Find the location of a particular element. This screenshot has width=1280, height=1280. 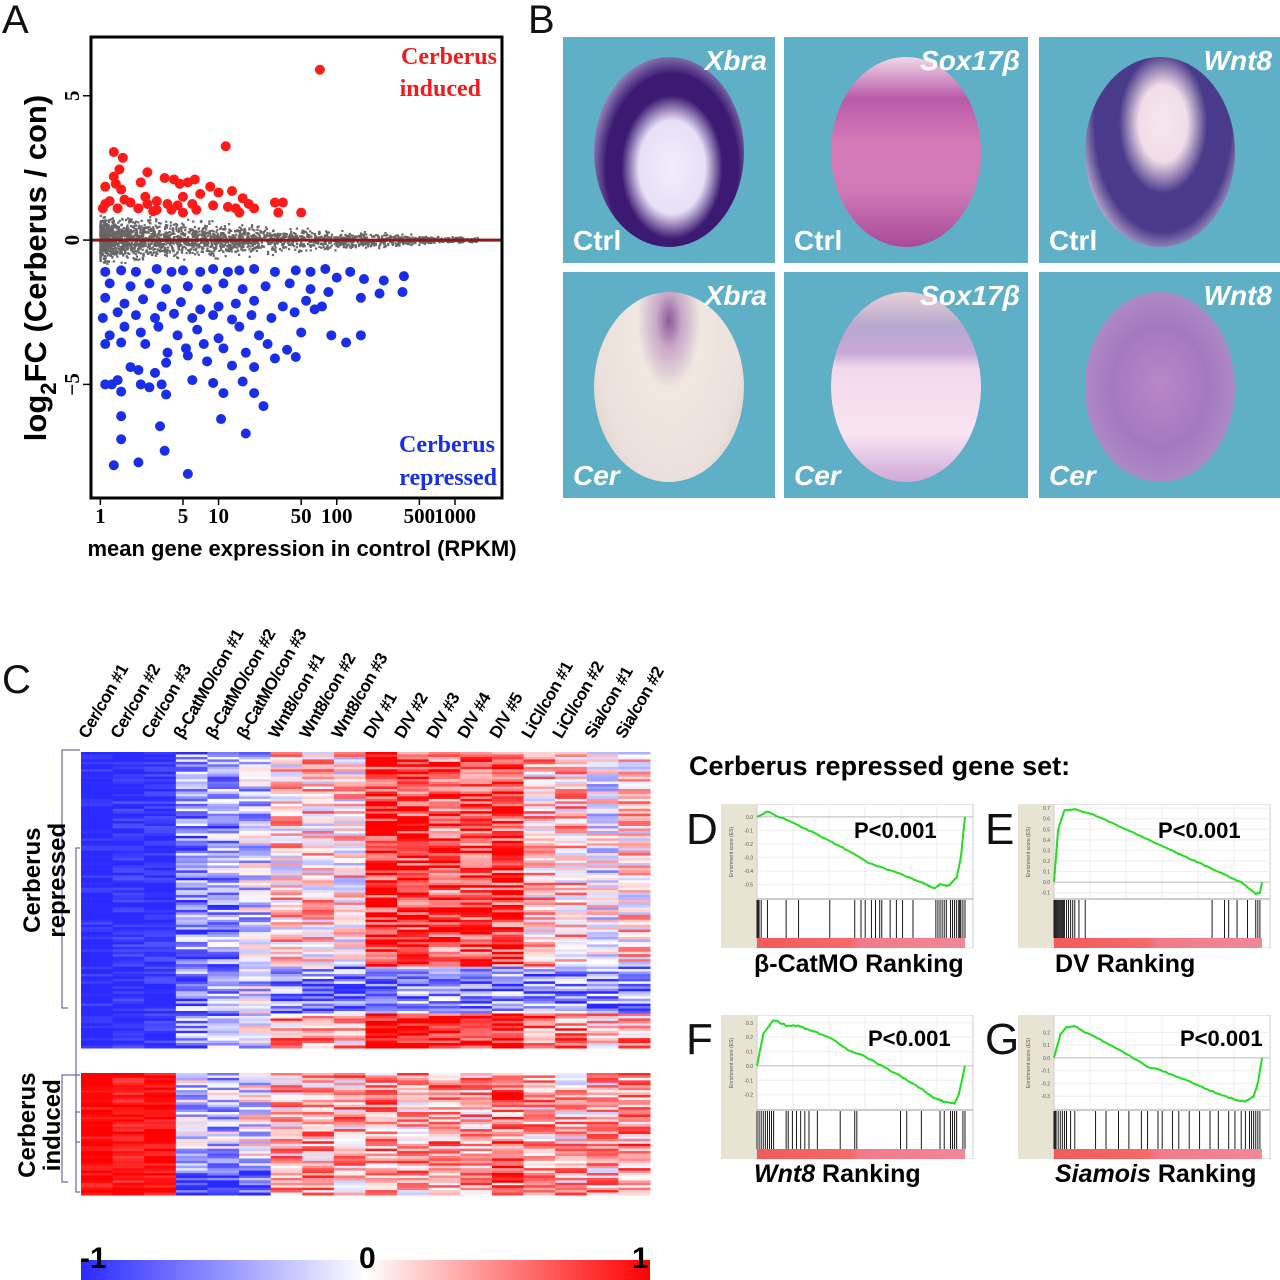

y-axis-label-rest: FC (Cerberus / con) is located at coordinates (35, 239).